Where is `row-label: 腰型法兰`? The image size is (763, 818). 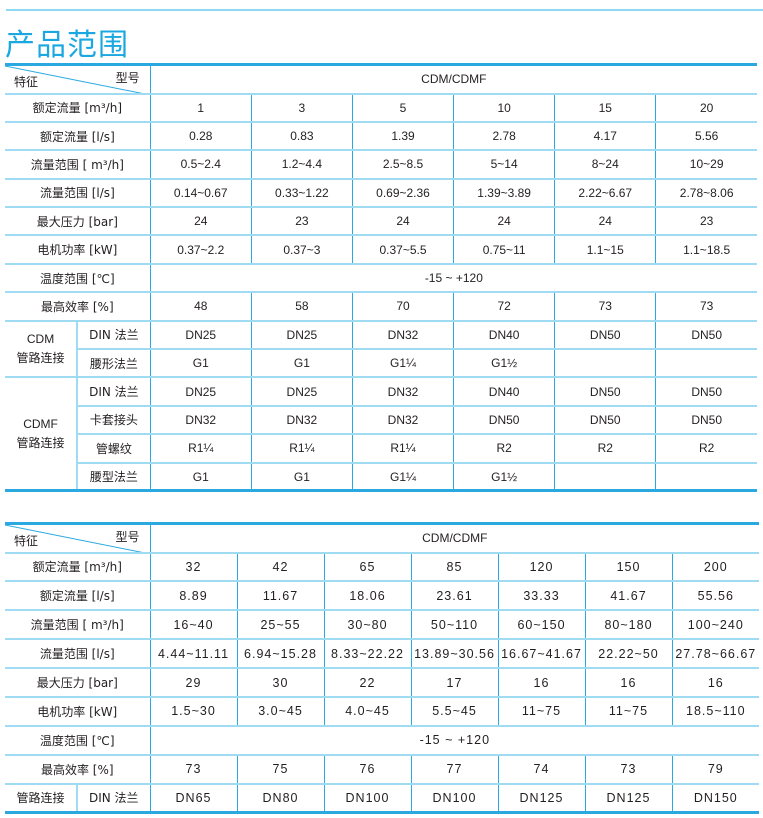 row-label: 腰型法兰 is located at coordinates (114, 477).